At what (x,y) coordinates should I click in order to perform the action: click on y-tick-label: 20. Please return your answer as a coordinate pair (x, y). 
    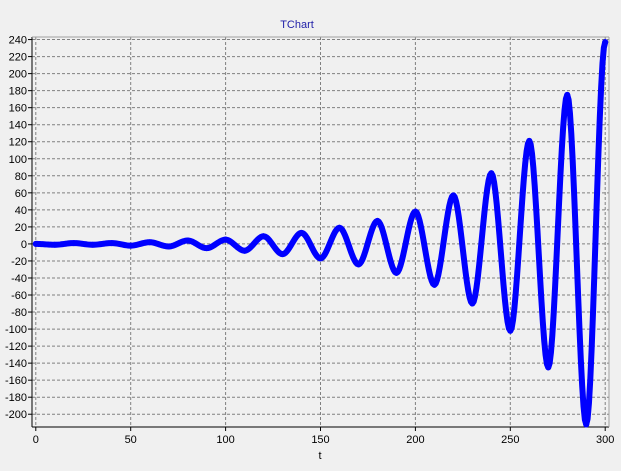
    Looking at the image, I should click on (21, 228).